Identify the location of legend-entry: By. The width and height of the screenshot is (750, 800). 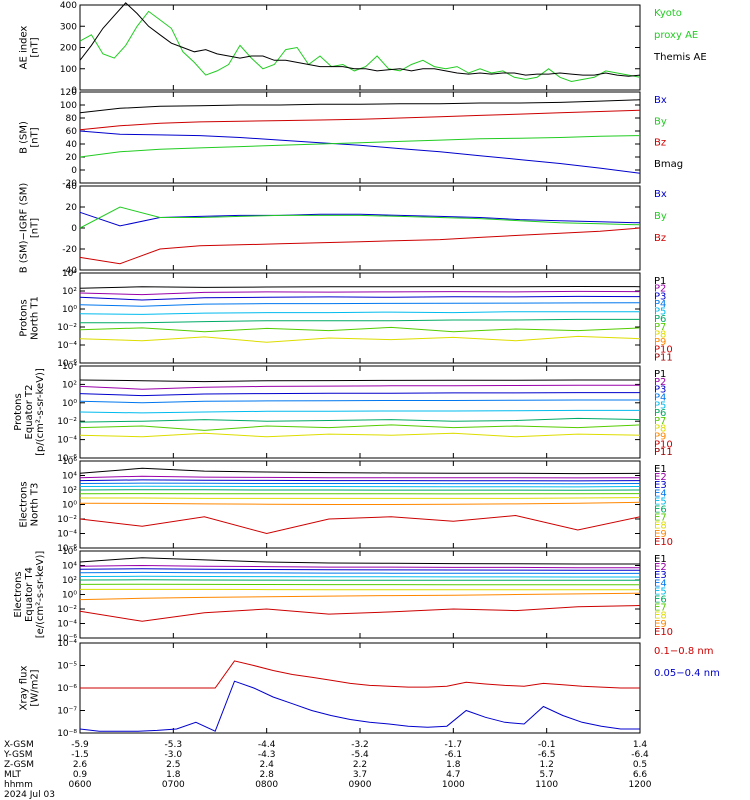
(660, 121).